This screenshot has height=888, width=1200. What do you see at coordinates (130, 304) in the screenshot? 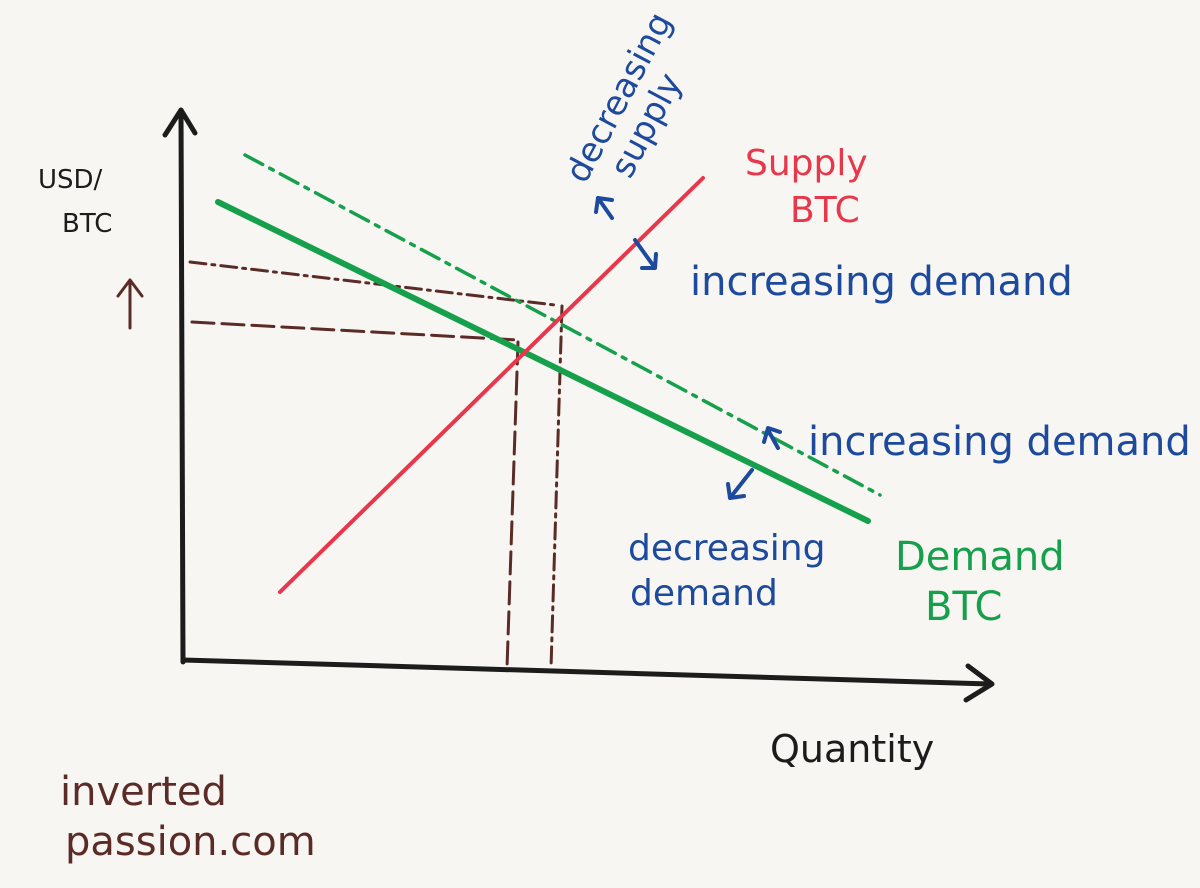
I see `price-up-arrow` at bounding box center [130, 304].